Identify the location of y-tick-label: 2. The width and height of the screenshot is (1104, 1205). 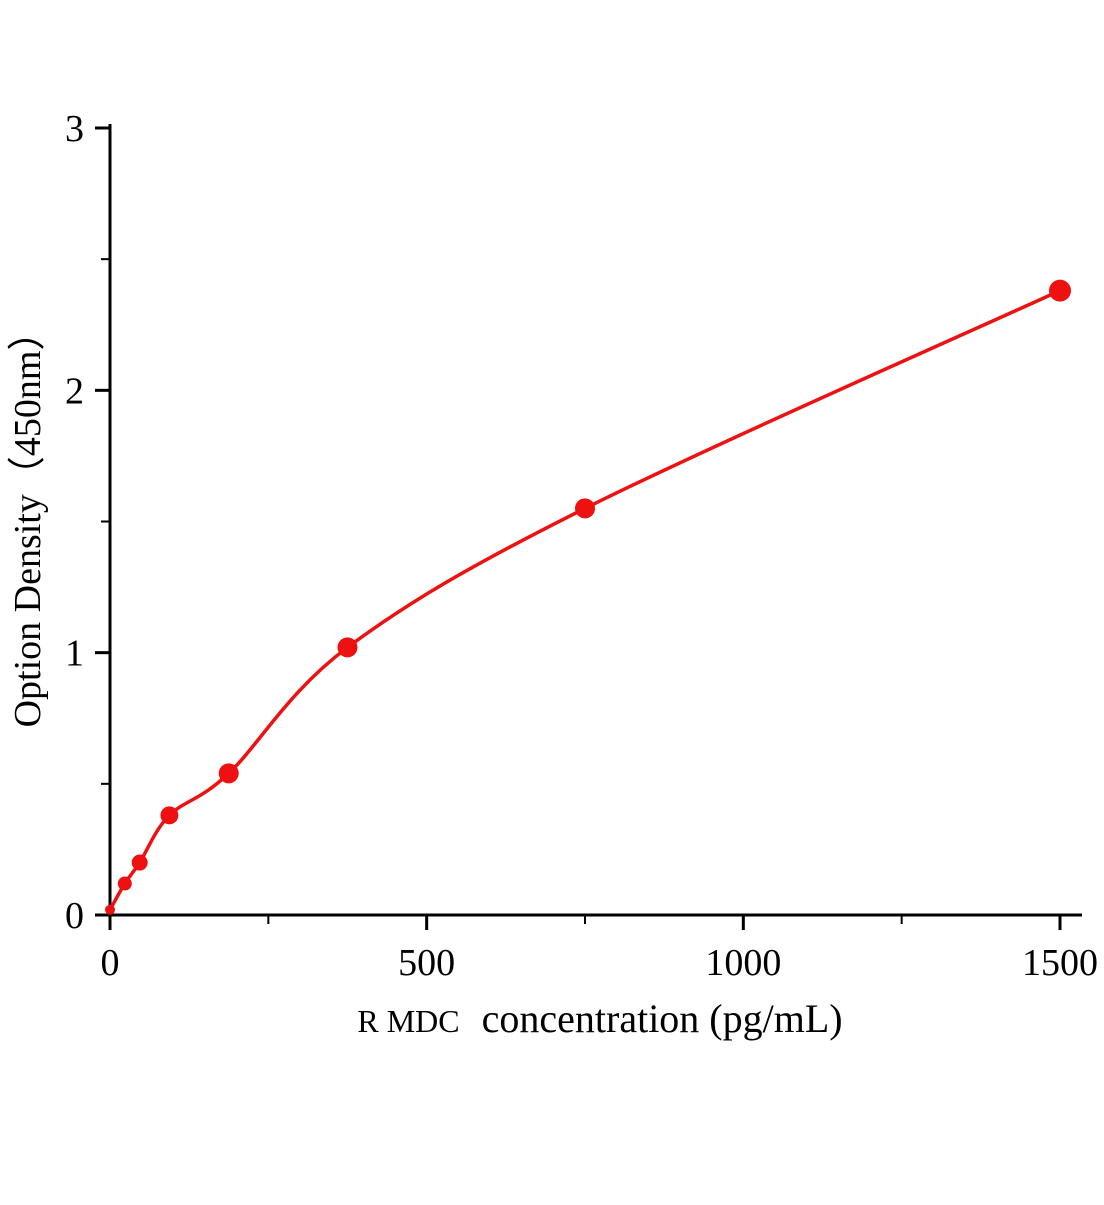
(74, 391).